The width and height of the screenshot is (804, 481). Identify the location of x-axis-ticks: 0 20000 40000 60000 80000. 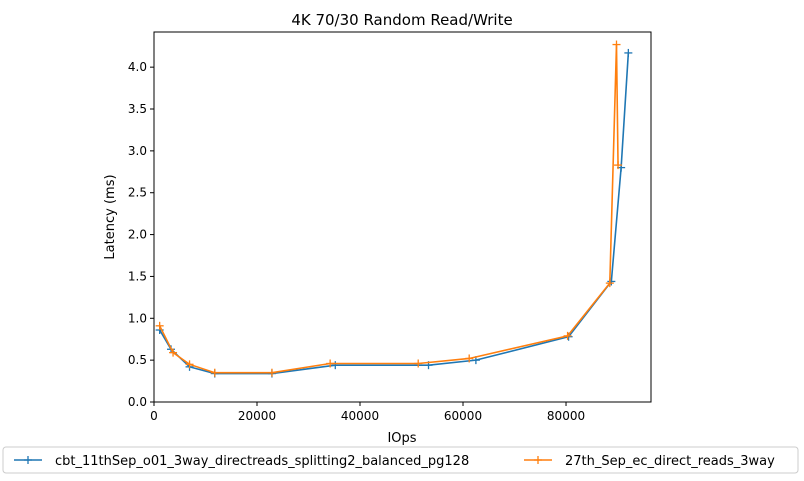
(367, 412).